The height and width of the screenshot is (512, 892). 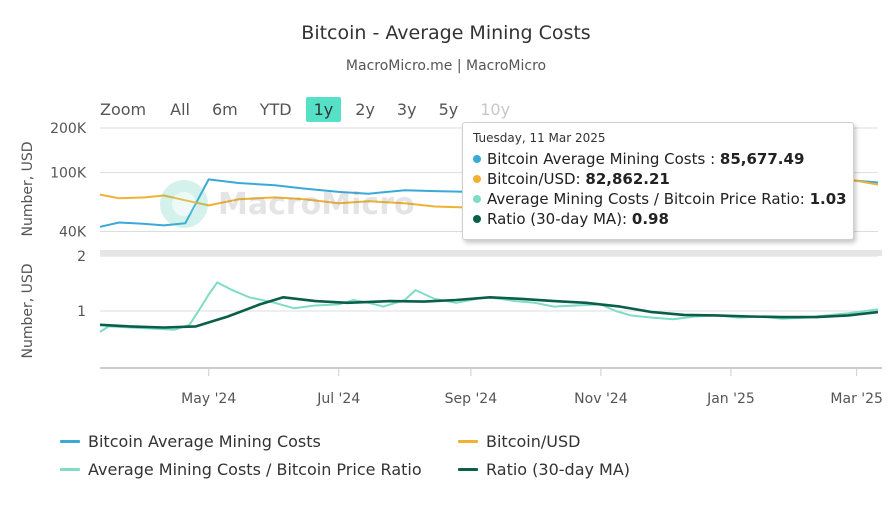 What do you see at coordinates (495, 109) in the screenshot?
I see `range-button-10y: 10y` at bounding box center [495, 109].